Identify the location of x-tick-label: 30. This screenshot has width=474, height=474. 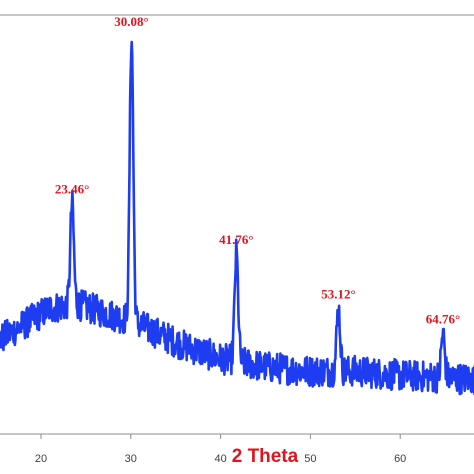
(131, 459).